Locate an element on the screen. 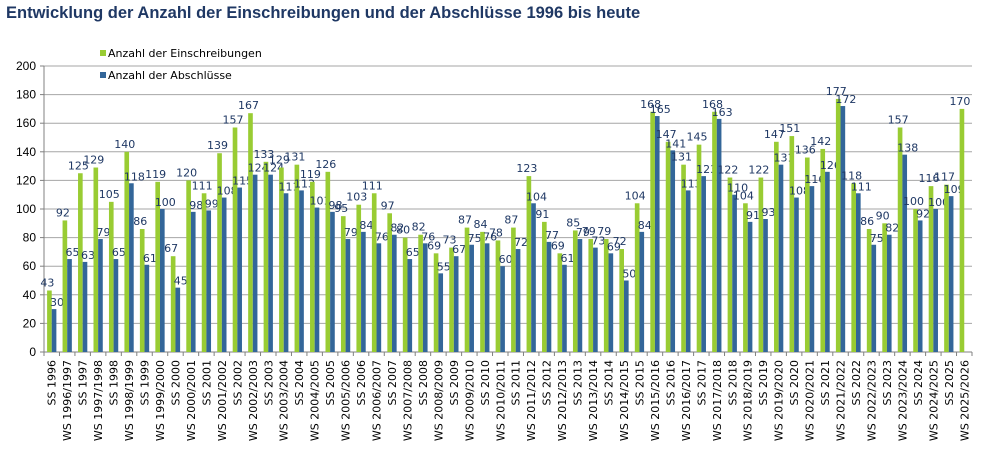  data-label: 140 is located at coordinates (124, 144).